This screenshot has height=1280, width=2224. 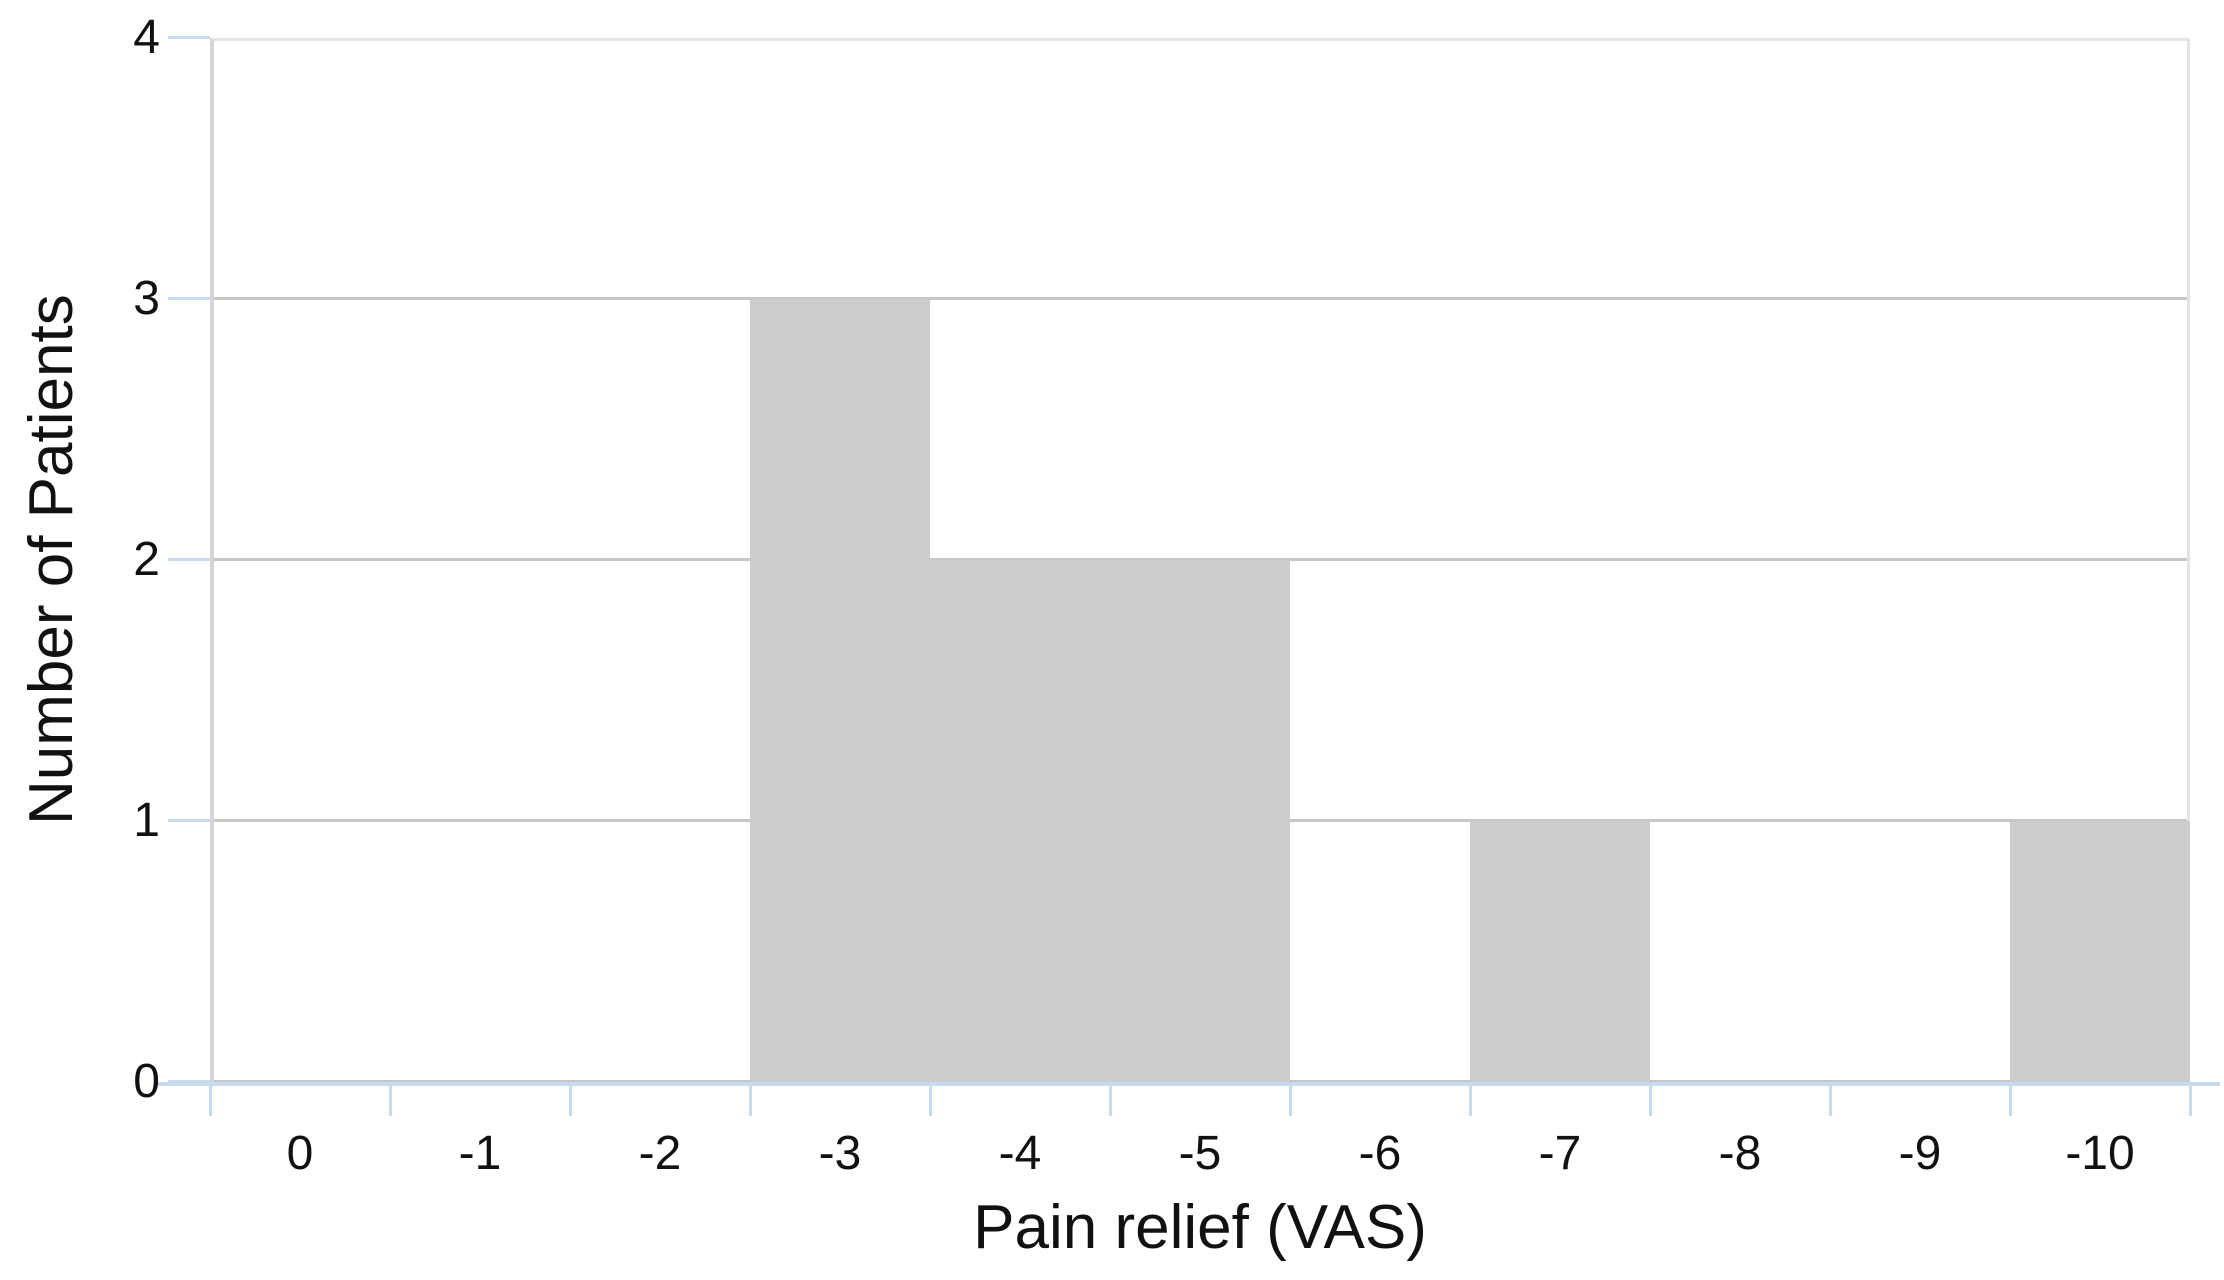 I want to click on y-tick-label-1: 1, so click(x=146, y=820).